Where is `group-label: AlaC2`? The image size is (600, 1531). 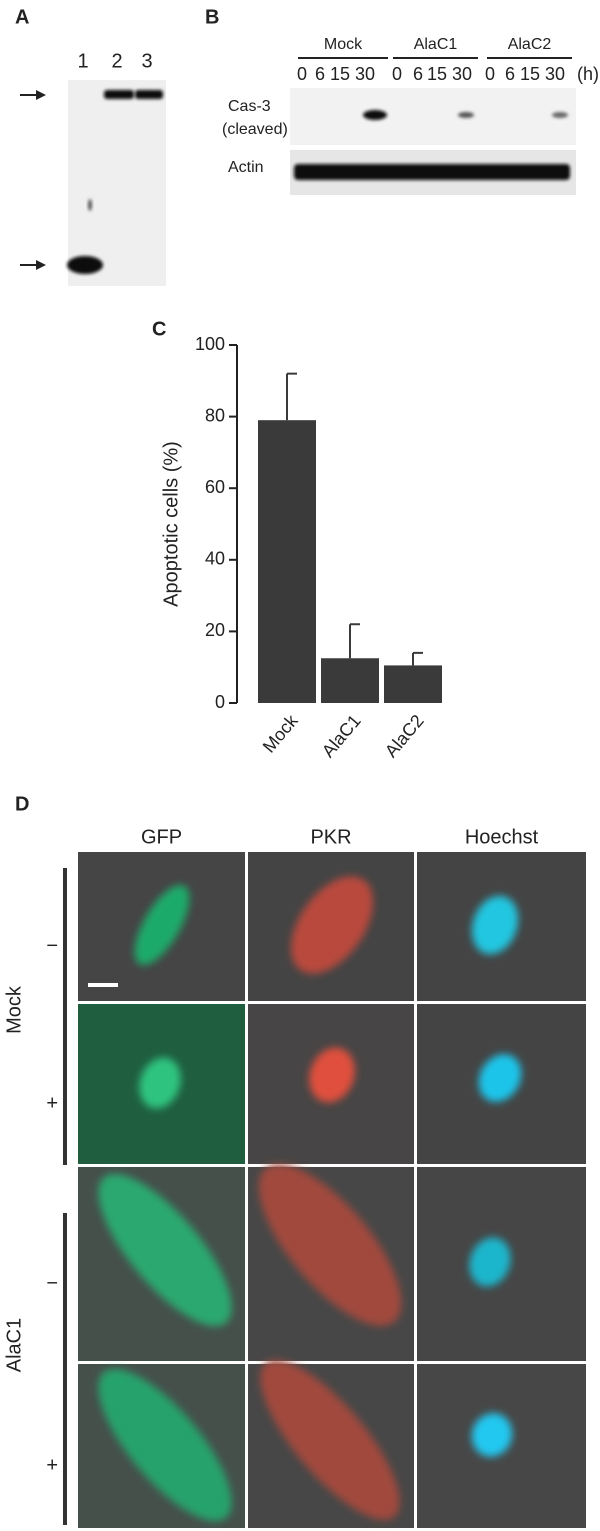 group-label: AlaC2 is located at coordinates (530, 44).